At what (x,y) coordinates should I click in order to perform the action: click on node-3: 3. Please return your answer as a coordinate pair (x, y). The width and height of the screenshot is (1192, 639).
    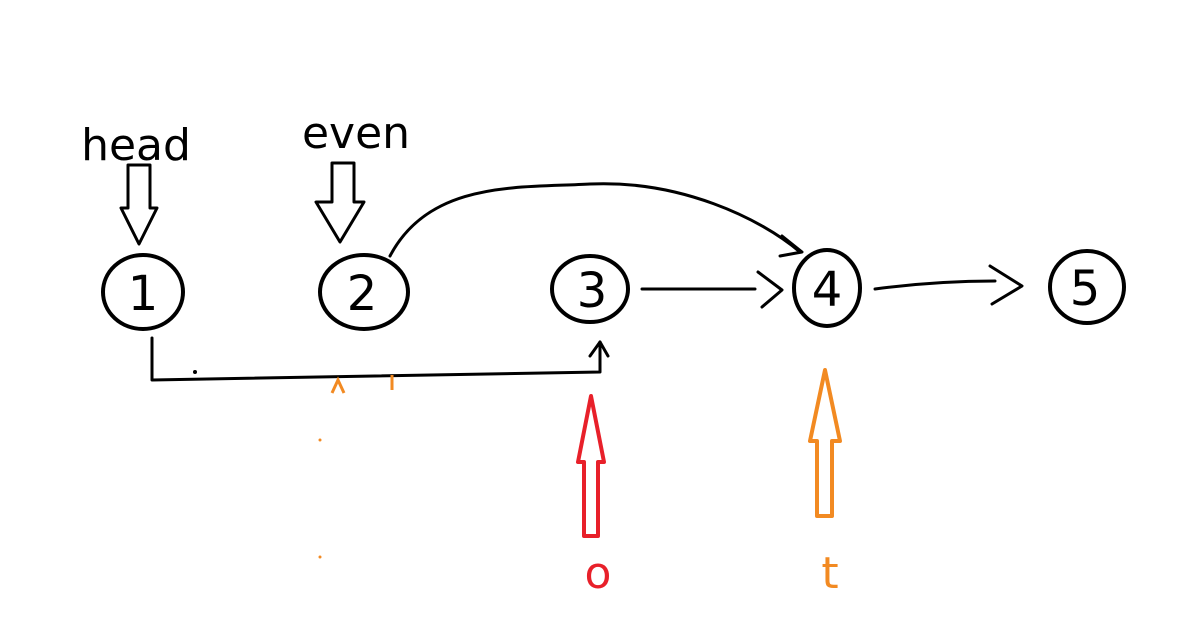
    Looking at the image, I should click on (590, 289).